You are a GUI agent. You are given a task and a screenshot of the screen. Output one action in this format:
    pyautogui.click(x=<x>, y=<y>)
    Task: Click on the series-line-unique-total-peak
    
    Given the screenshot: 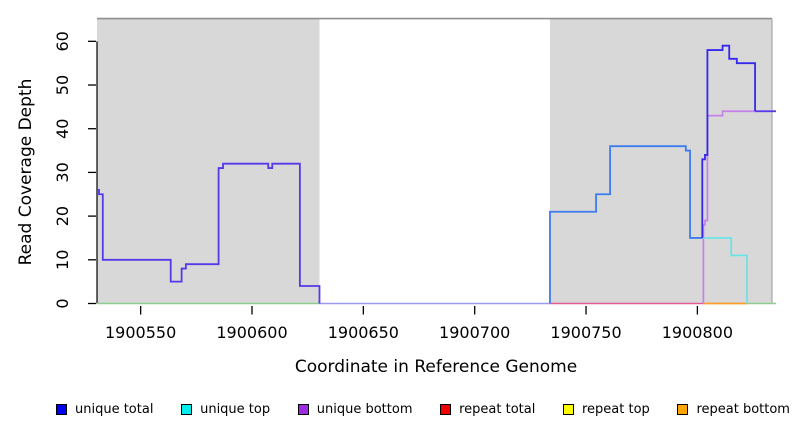 What is the action you would take?
    pyautogui.click(x=728, y=141)
    